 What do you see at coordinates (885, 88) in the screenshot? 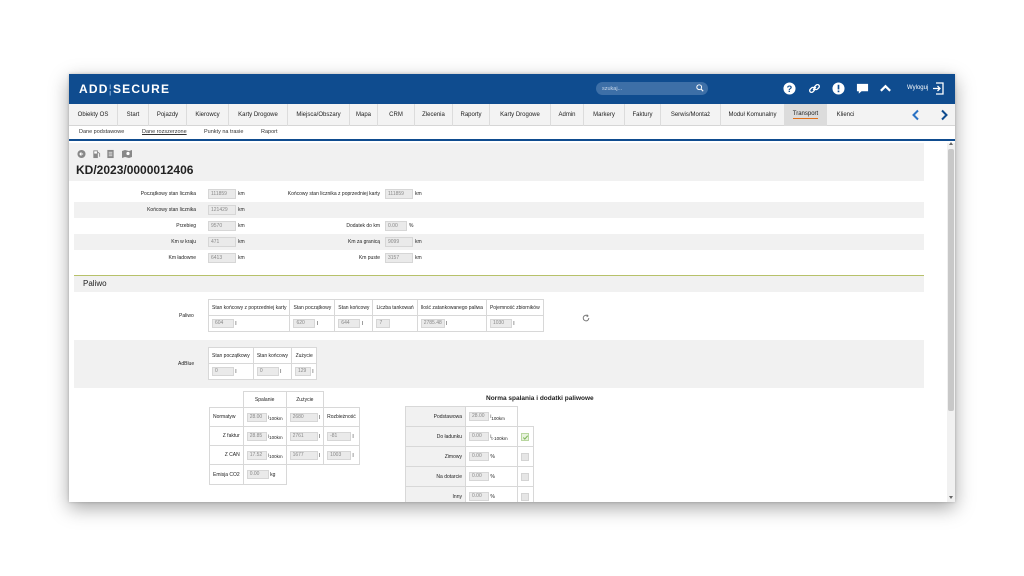
I see `chevron-up-icon` at bounding box center [885, 88].